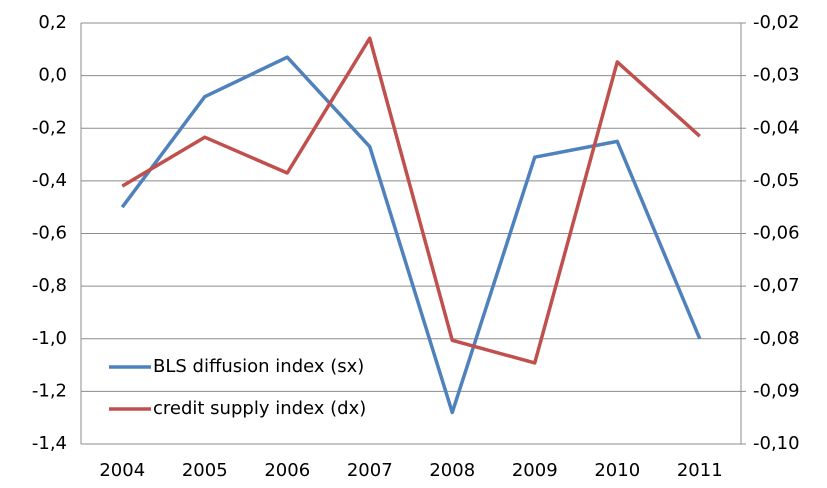  What do you see at coordinates (776, 443) in the screenshot?
I see `y2-tick-label: -0,10` at bounding box center [776, 443].